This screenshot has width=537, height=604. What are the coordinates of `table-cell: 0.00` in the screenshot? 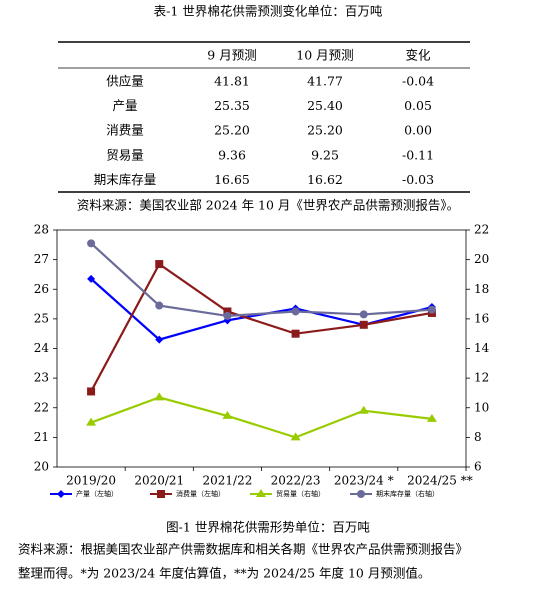 It's located at (418, 130).